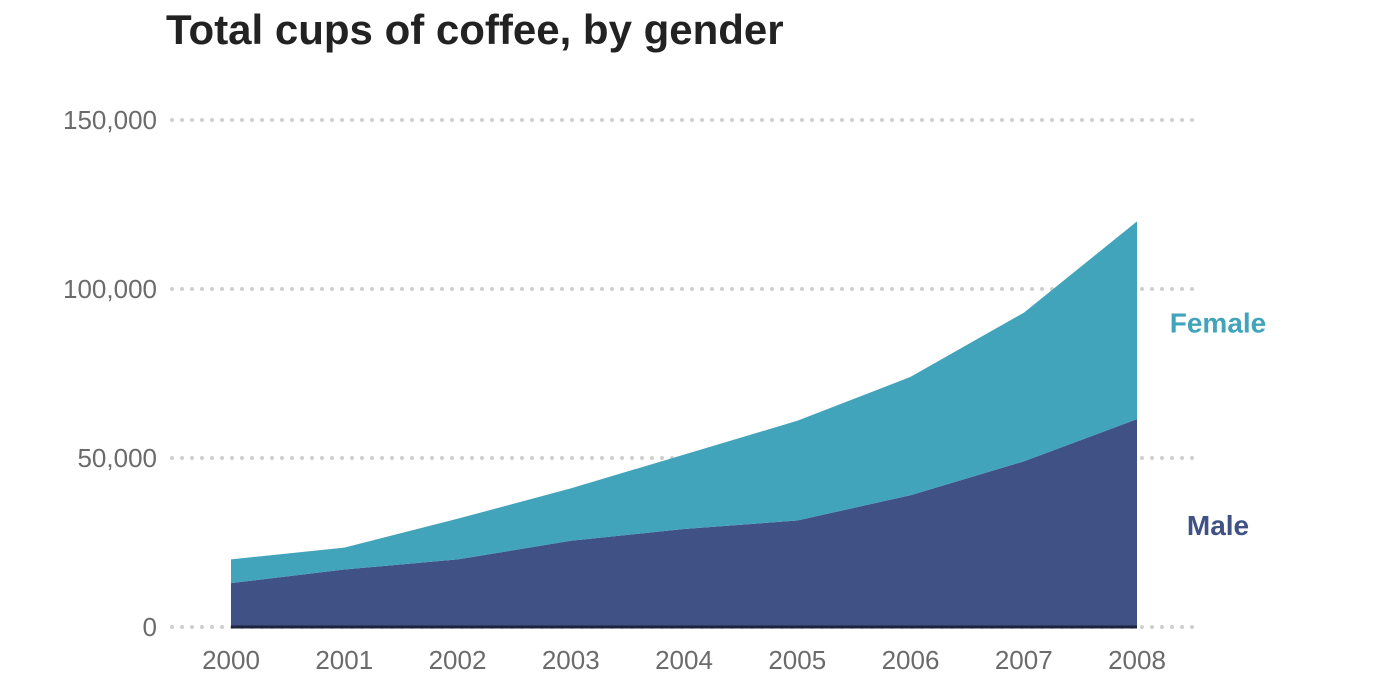 This screenshot has width=1400, height=682. Describe the element at coordinates (571, 660) in the screenshot. I see `x-tick-label: 2003` at that location.